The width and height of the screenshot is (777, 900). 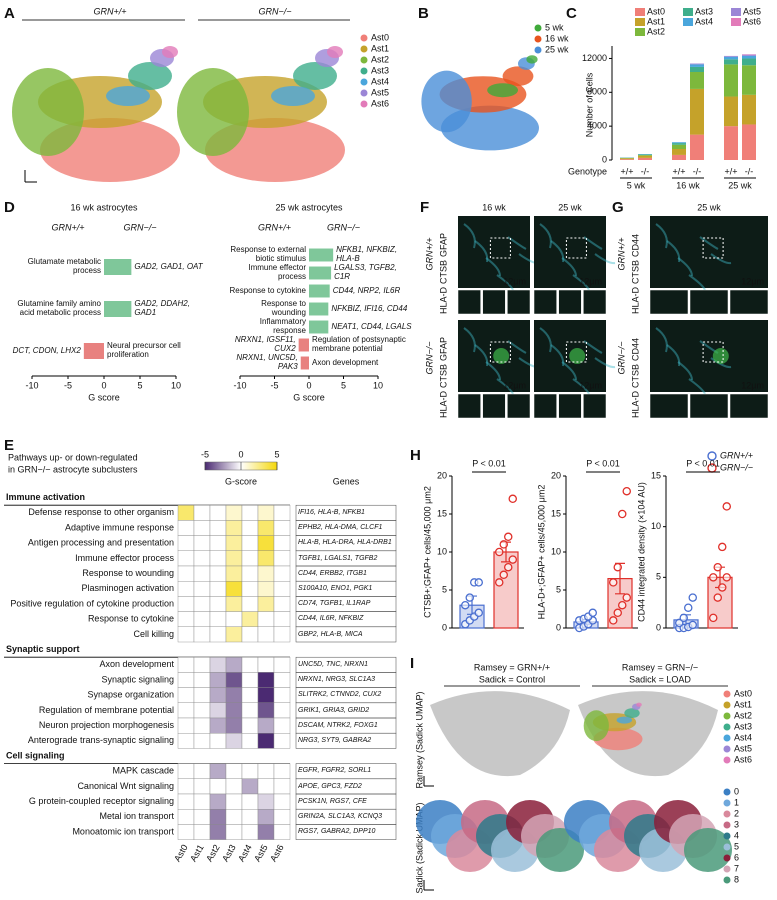 What do you see at coordinates (366, 254) in the screenshot?
I see `gene-label-box: NFKB1, NFKBIZ, HLA-B` at bounding box center [366, 254].